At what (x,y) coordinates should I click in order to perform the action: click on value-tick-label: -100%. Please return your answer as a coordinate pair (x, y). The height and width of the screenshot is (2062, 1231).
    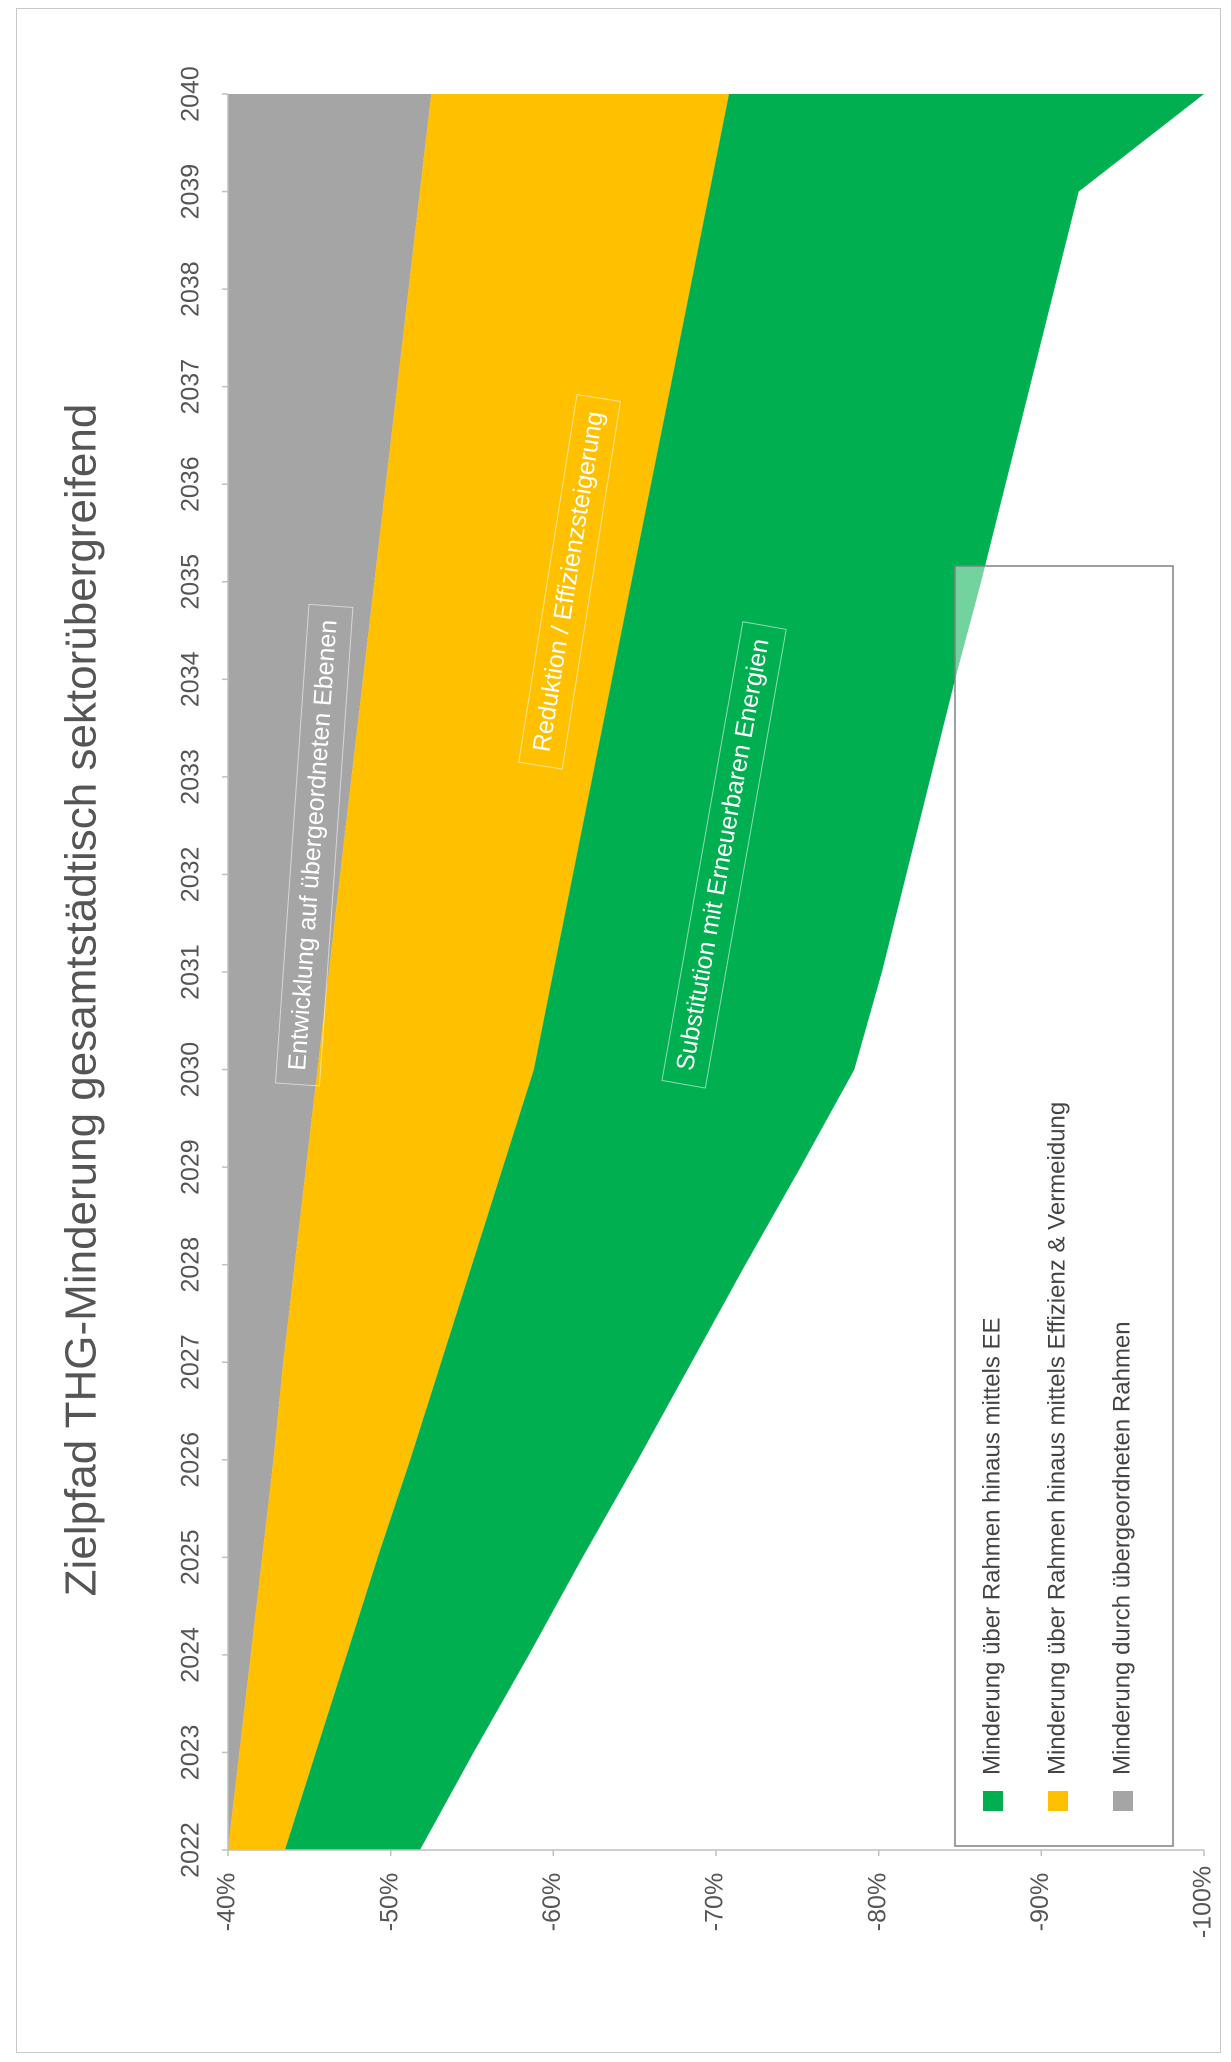
    Looking at the image, I should click on (1203, 1902).